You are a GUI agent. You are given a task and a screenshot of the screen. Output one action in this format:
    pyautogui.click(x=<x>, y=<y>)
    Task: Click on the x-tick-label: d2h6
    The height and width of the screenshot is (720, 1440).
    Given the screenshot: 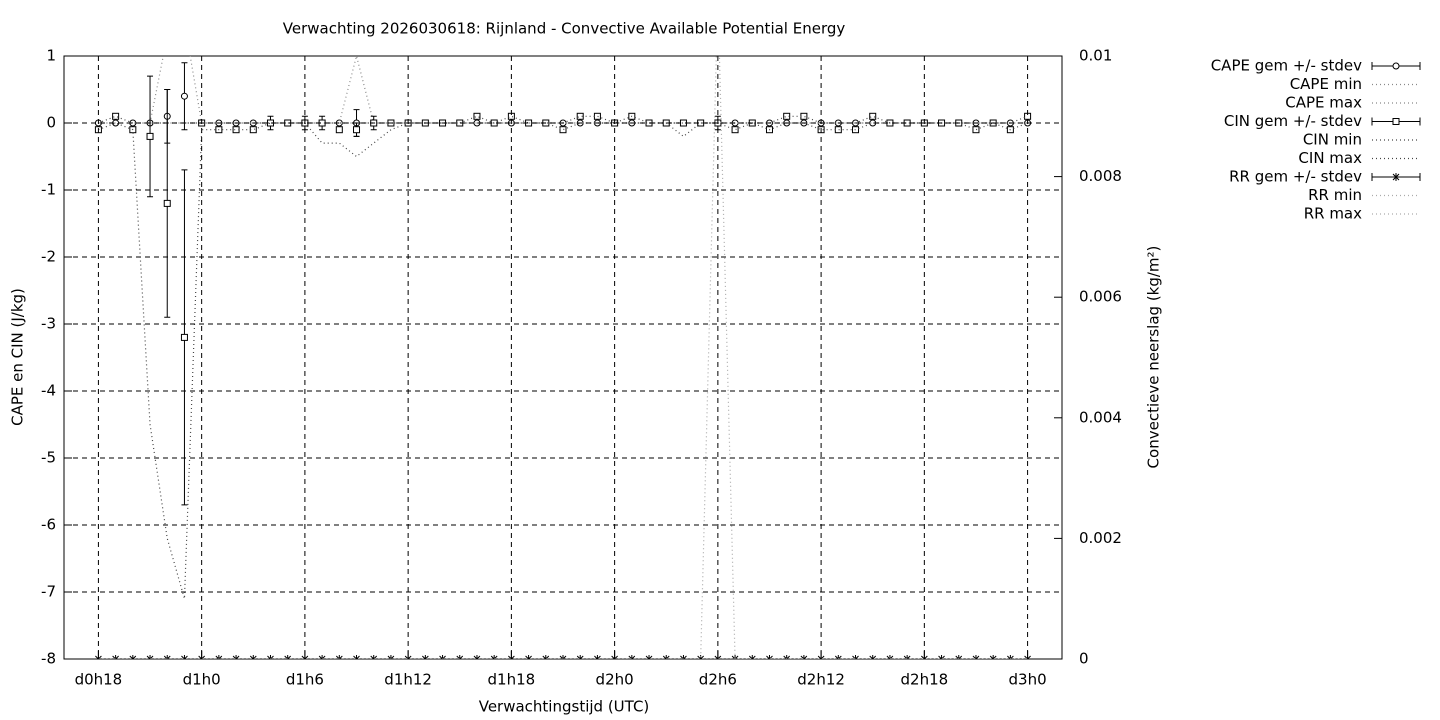 What is the action you would take?
    pyautogui.click(x=718, y=680)
    